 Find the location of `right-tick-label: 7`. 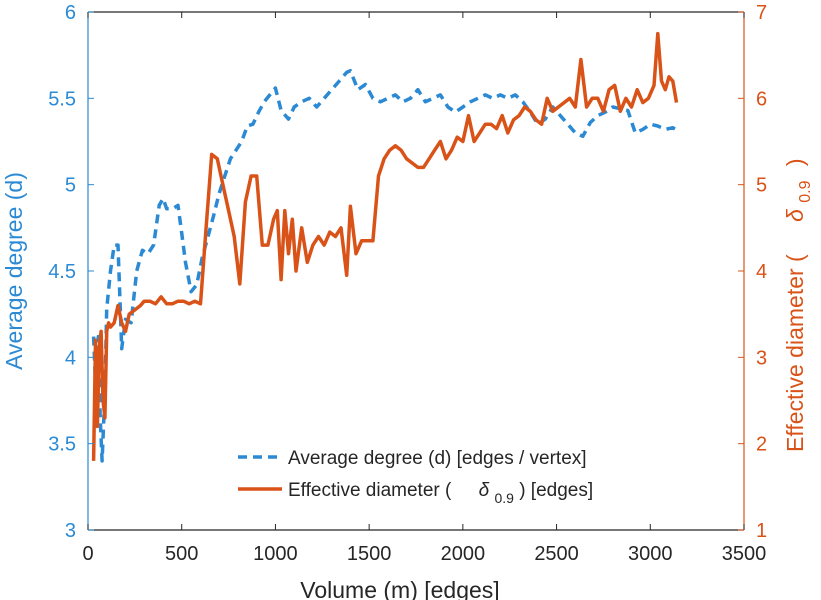

right-tick-label: 7 is located at coordinates (761, 13).